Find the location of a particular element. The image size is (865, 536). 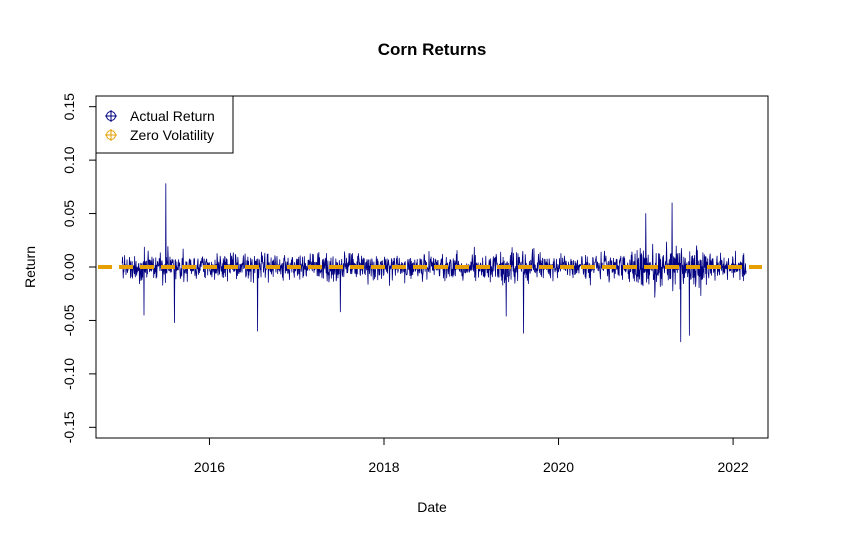

legend-label-actual-return: Actual Return is located at coordinates (172, 116).